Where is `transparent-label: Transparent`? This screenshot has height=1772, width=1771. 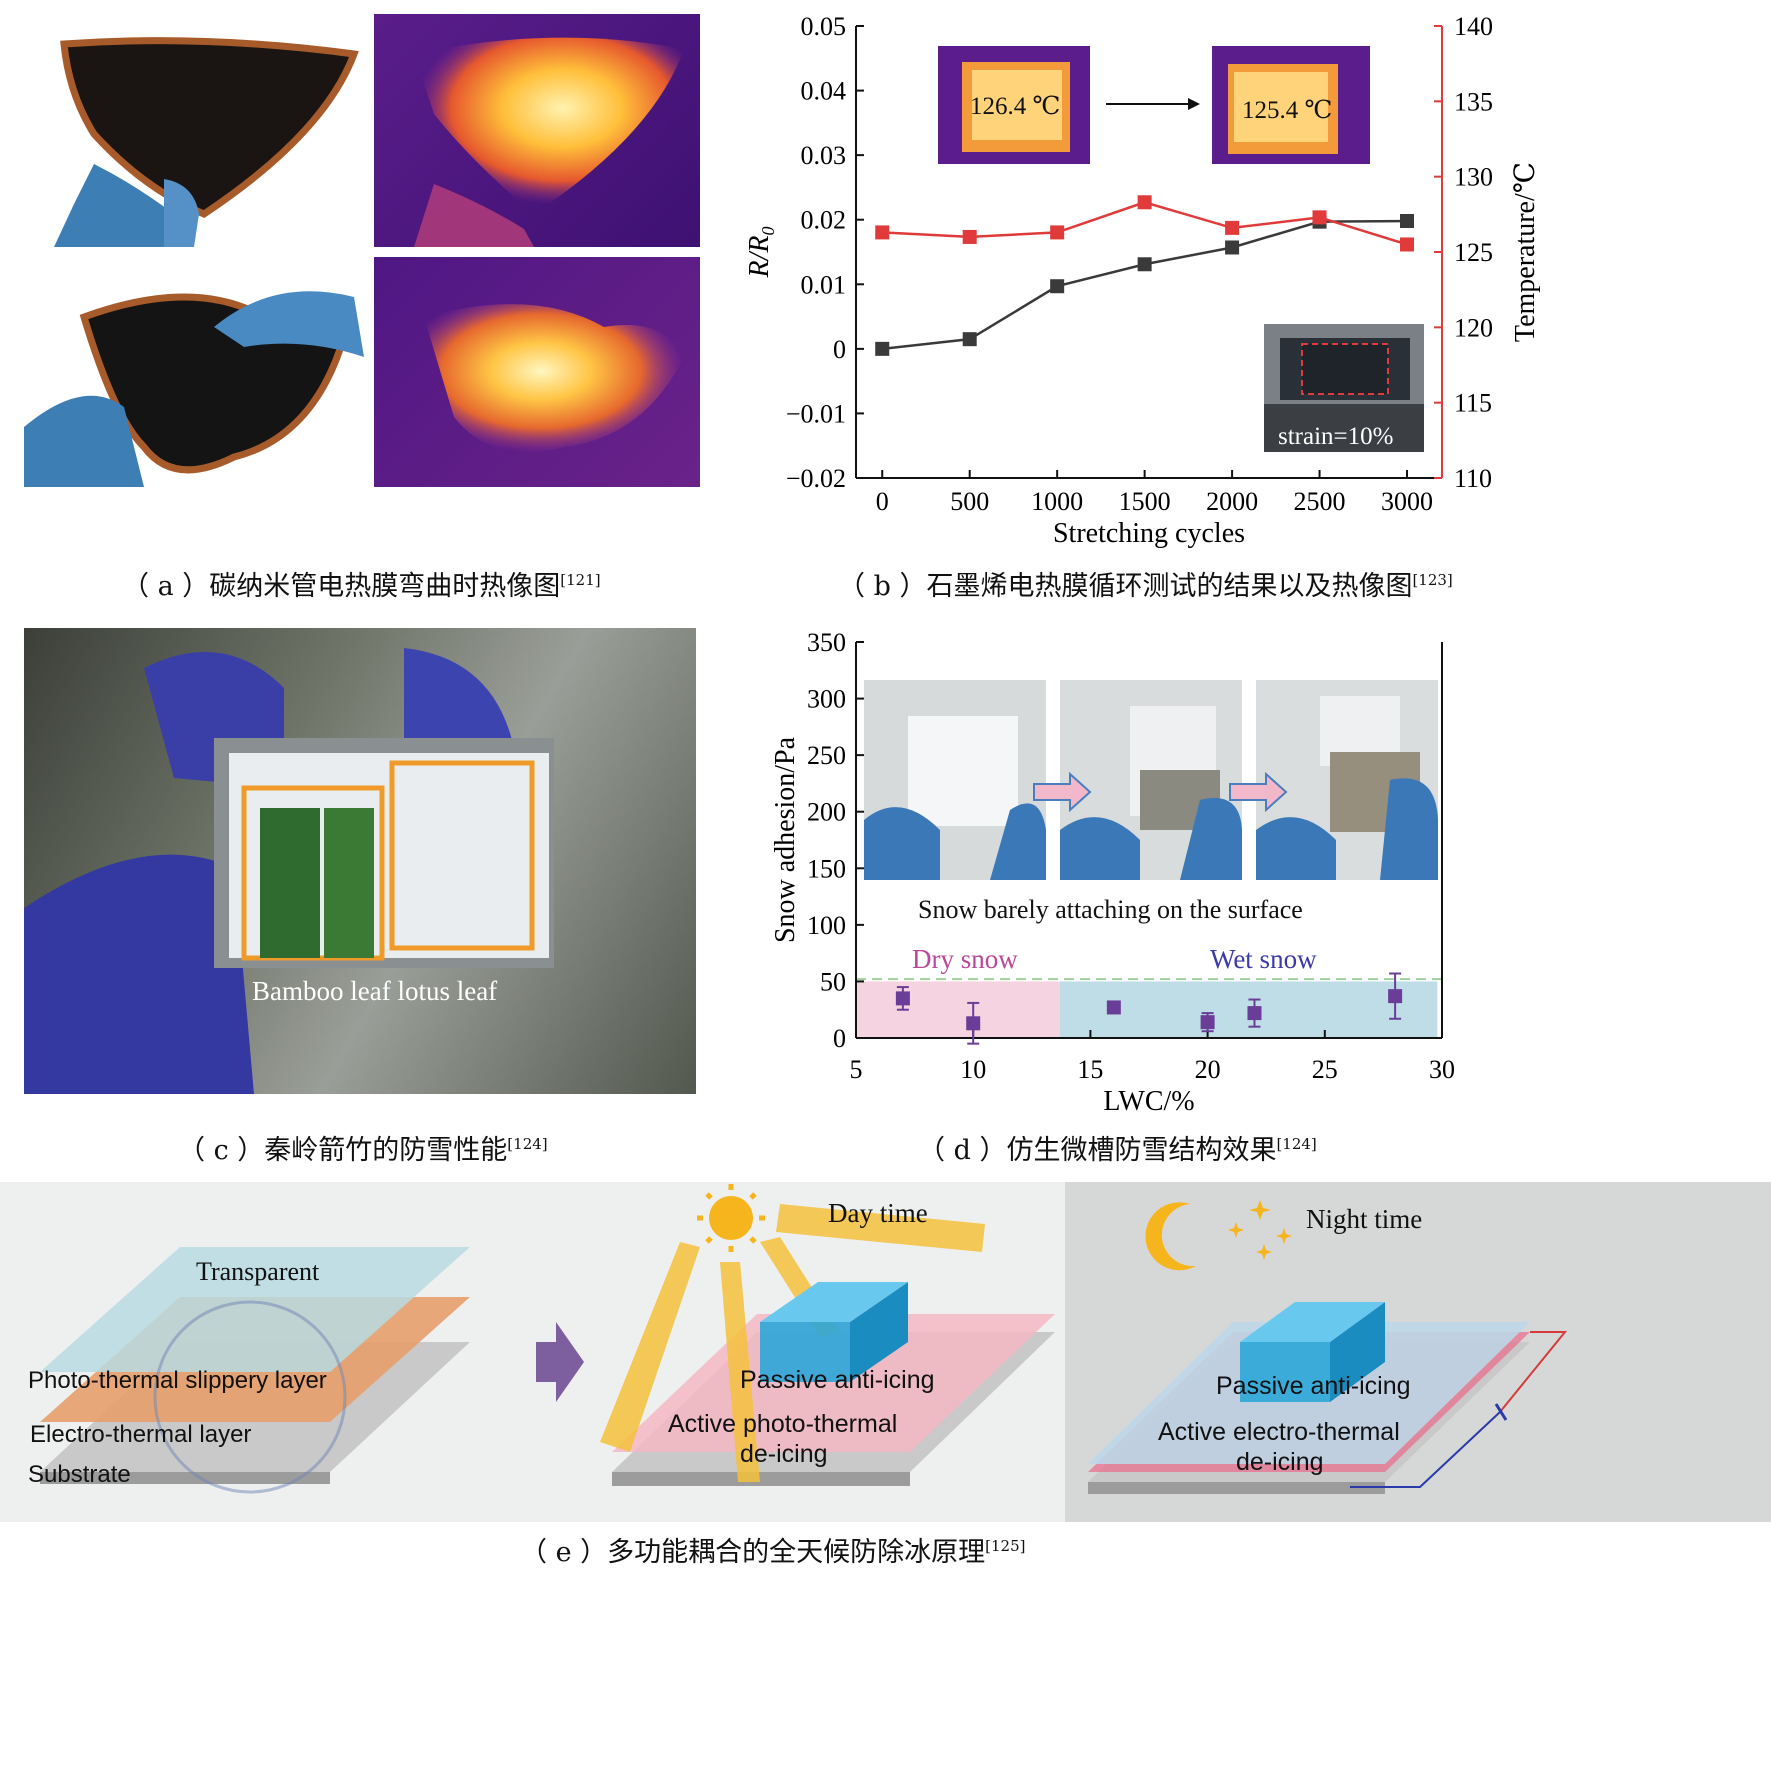
transparent-label: Transparent is located at coordinates (258, 1271).